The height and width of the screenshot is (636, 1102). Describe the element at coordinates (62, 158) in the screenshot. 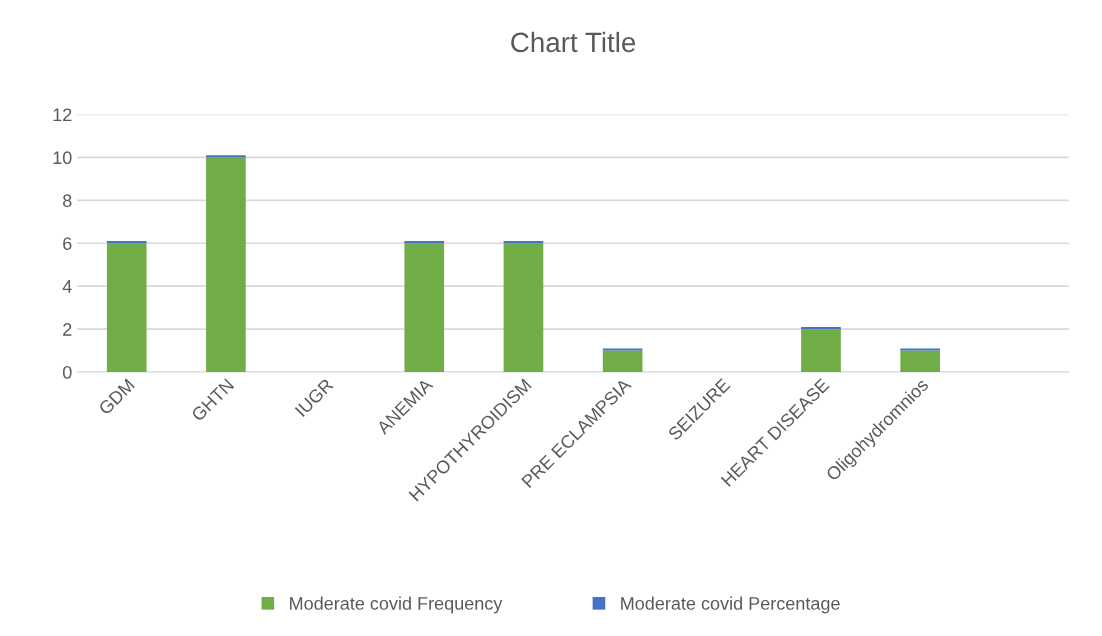

I see `y-tick-label: 10` at that location.